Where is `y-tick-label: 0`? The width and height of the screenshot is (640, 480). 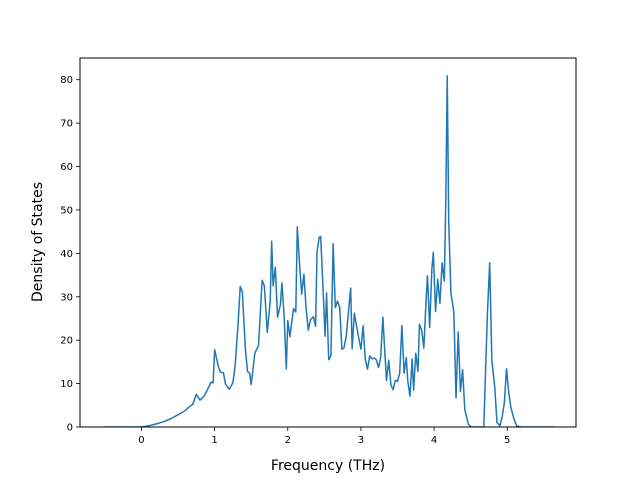 y-tick-label: 0 is located at coordinates (70, 428).